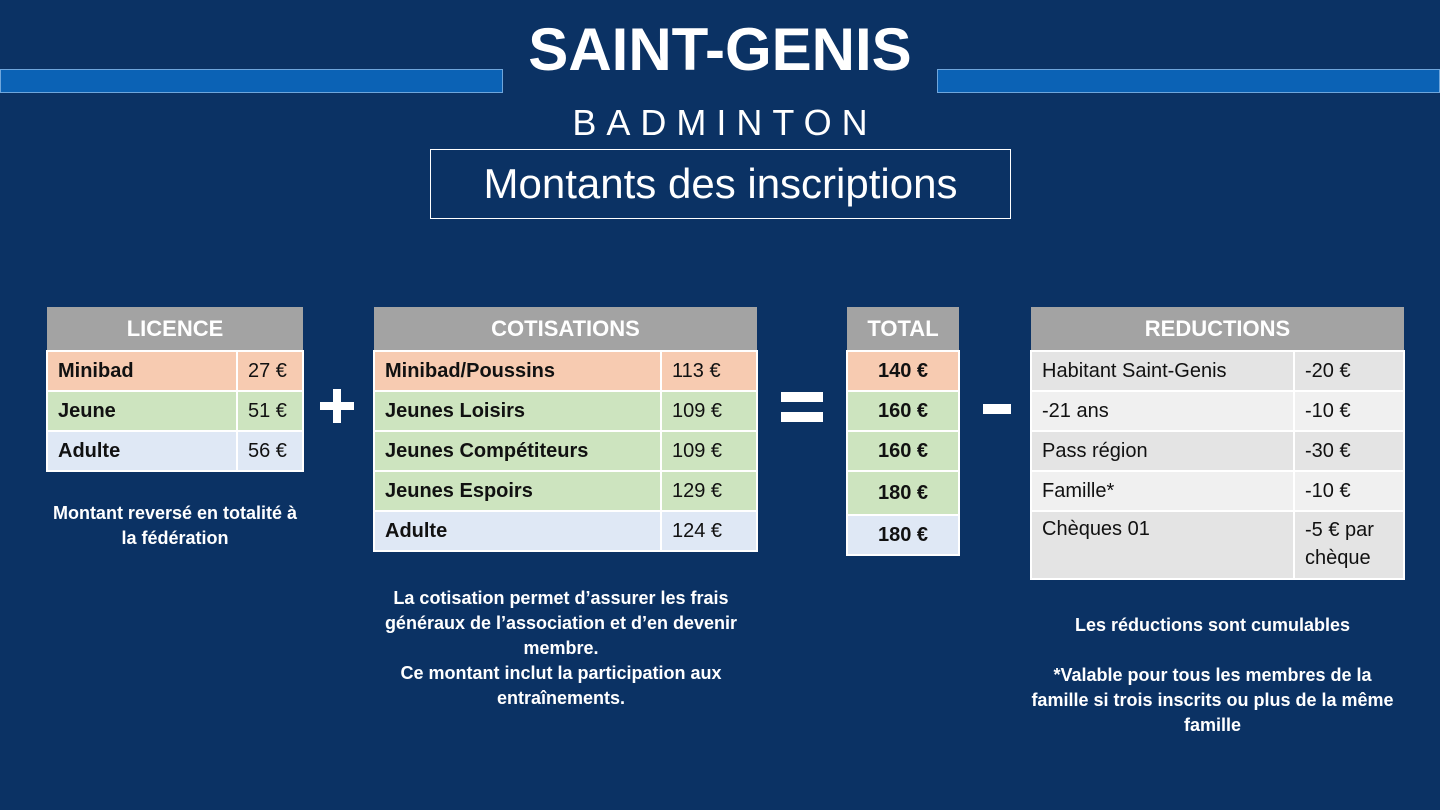  Describe the element at coordinates (1162, 371) in the screenshot. I see `row-label: Habitant Saint-Genis` at that location.